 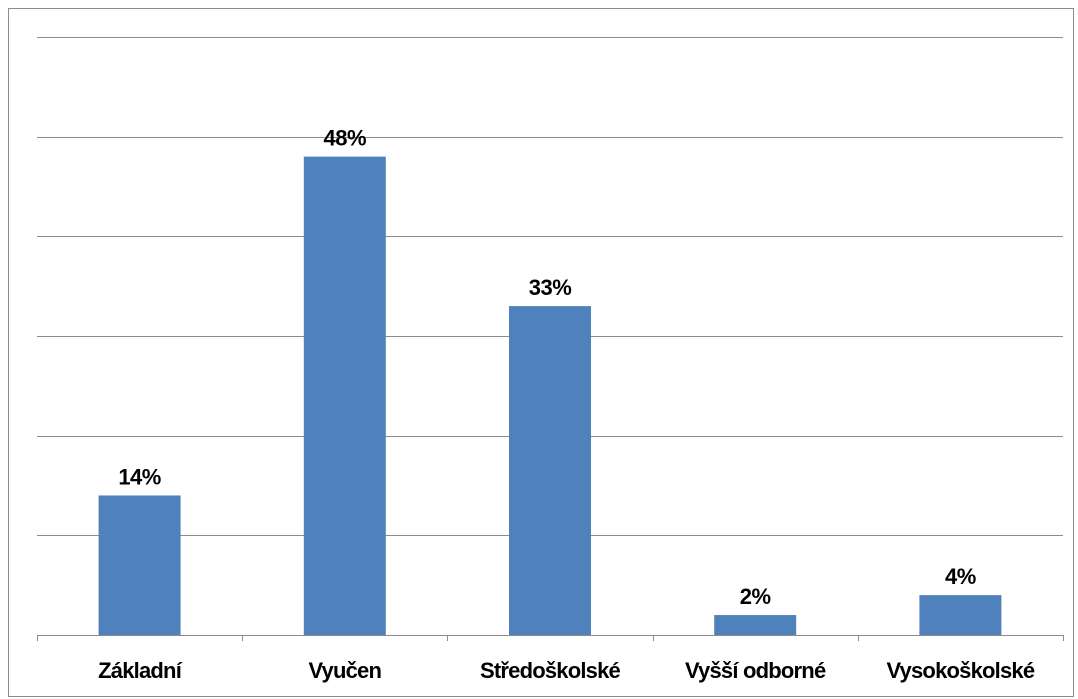 I want to click on category-label-2: Vyučen, so click(x=344, y=670).